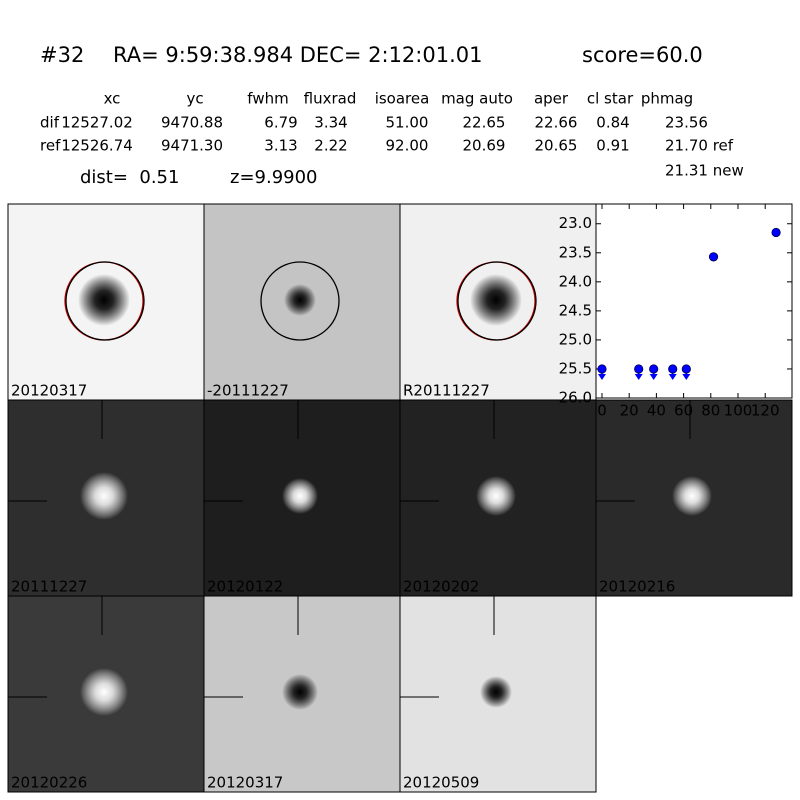 The height and width of the screenshot is (800, 800). Describe the element at coordinates (575, 223) in the screenshot. I see `y-tick-label: 23.0` at that location.